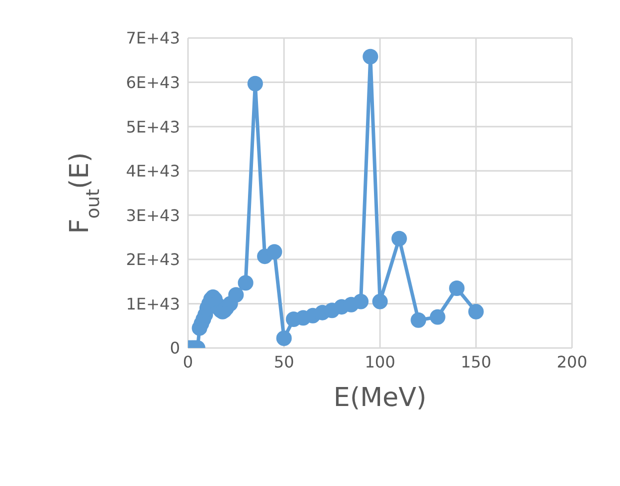 The image size is (620, 486). What do you see at coordinates (188, 362) in the screenshot?
I see `x-tick-label: 0` at bounding box center [188, 362].